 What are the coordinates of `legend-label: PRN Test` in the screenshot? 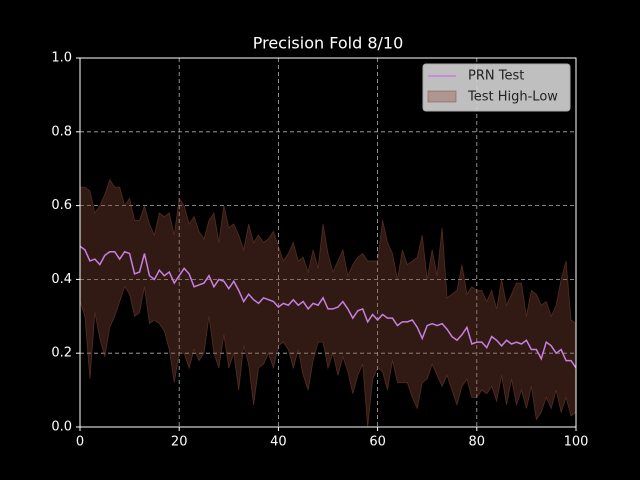 It's located at (496, 76).